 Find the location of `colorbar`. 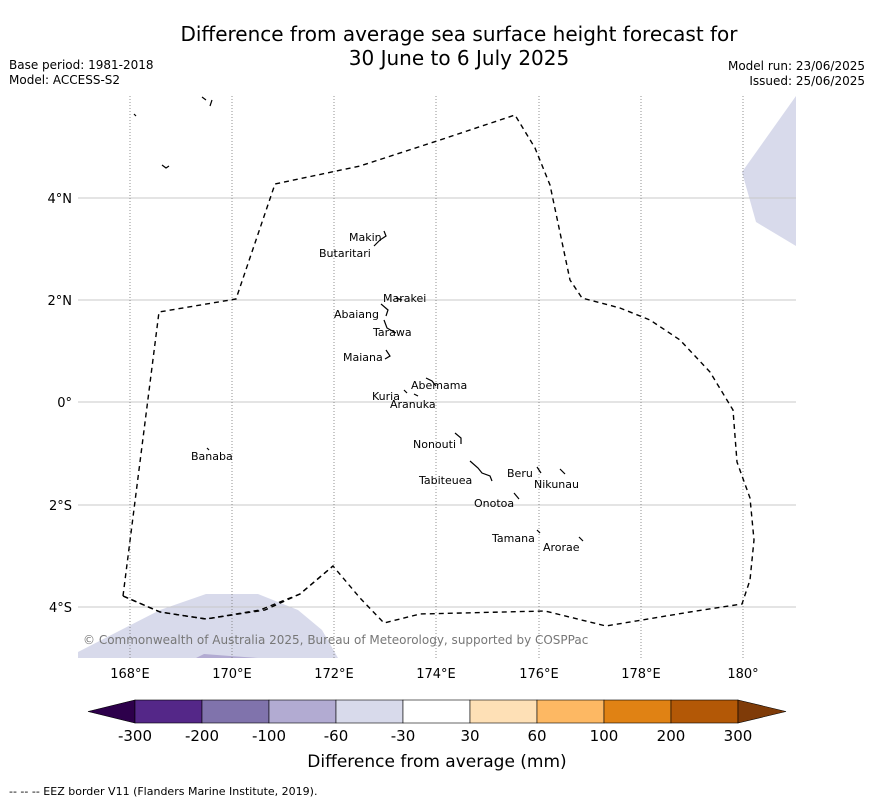

colorbar is located at coordinates (437, 711).